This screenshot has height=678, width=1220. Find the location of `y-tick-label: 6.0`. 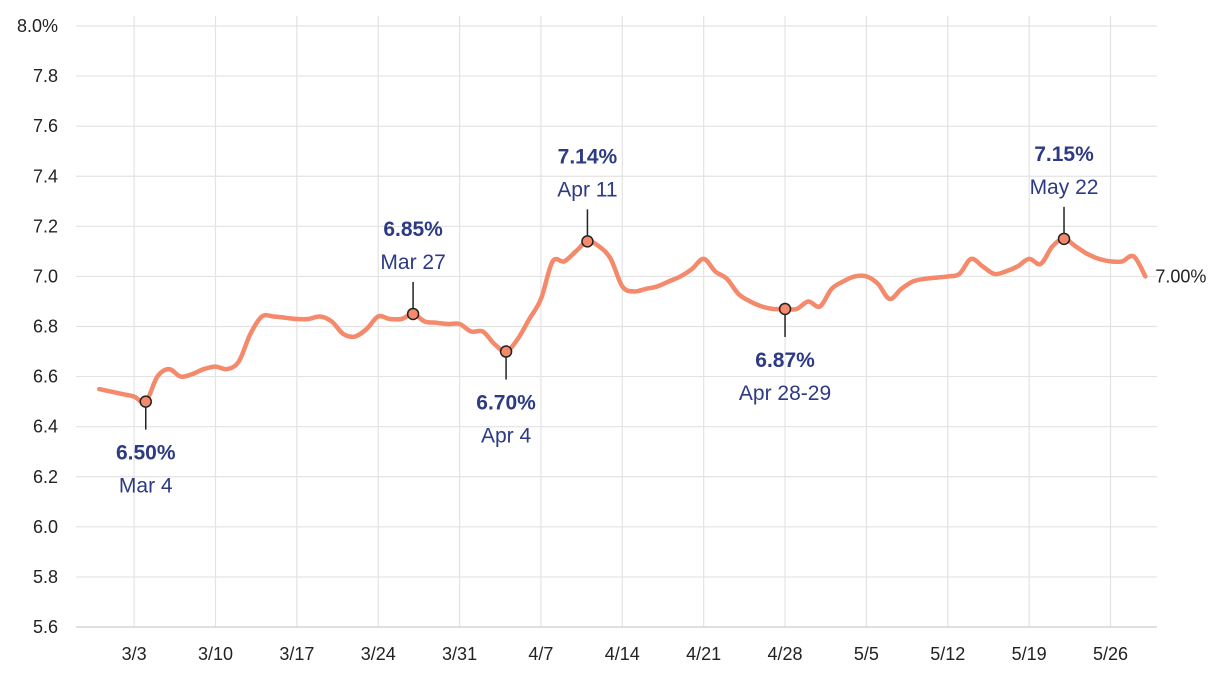

y-tick-label: 6.0 is located at coordinates (45, 527).